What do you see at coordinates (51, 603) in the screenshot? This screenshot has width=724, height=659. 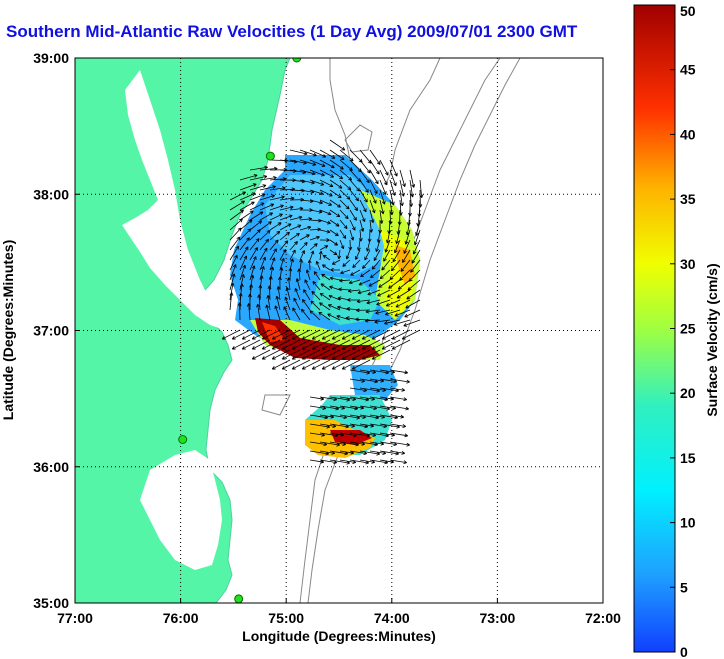 I see `y-tick-label: 35:00` at bounding box center [51, 603].